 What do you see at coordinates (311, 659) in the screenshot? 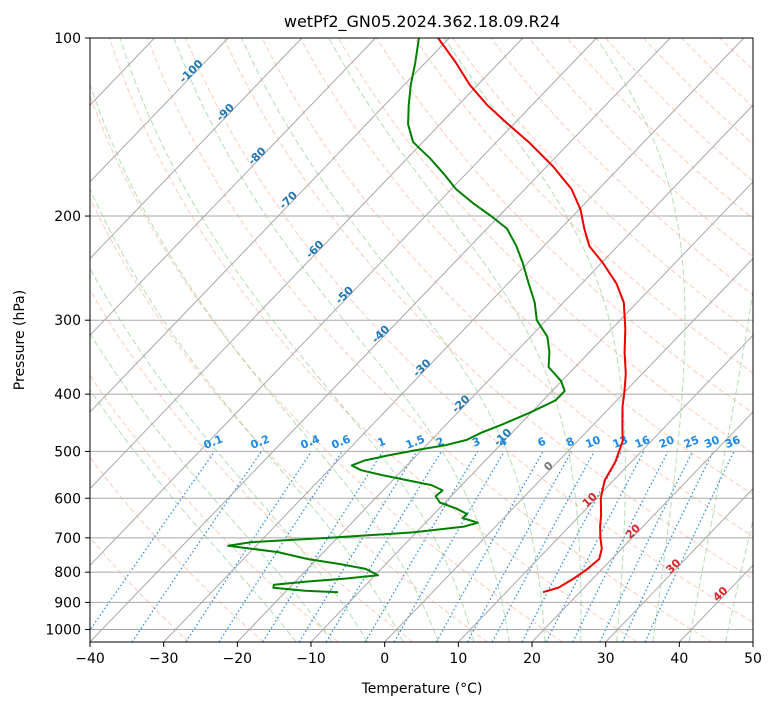
I see `x-tick-label: −10` at bounding box center [311, 659].